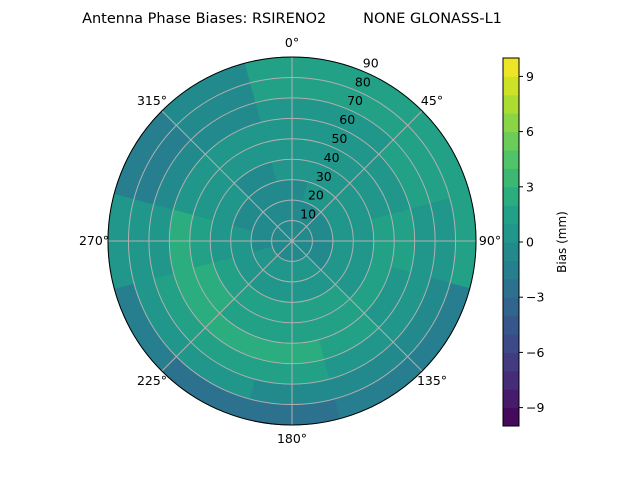 This screenshot has width=640, height=484. I want to click on azimuth-tick-label: 0°, so click(292, 42).